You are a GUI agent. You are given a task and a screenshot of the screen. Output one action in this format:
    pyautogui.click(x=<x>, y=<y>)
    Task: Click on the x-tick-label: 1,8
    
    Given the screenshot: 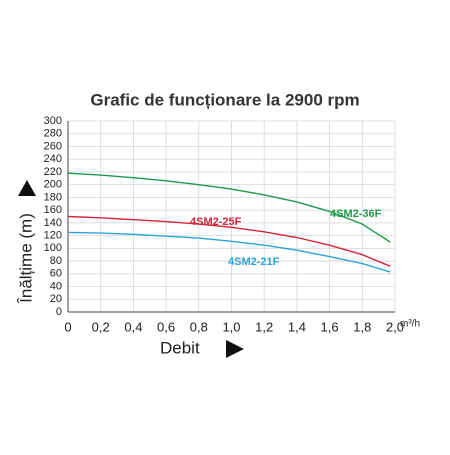 What is the action you would take?
    pyautogui.click(x=362, y=326)
    